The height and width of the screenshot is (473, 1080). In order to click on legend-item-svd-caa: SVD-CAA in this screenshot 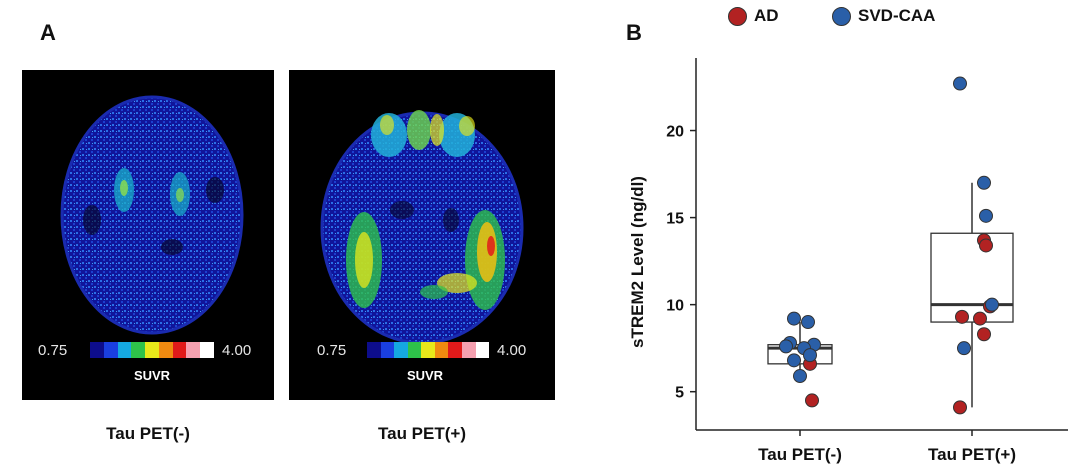, I will do `click(883, 16)`.